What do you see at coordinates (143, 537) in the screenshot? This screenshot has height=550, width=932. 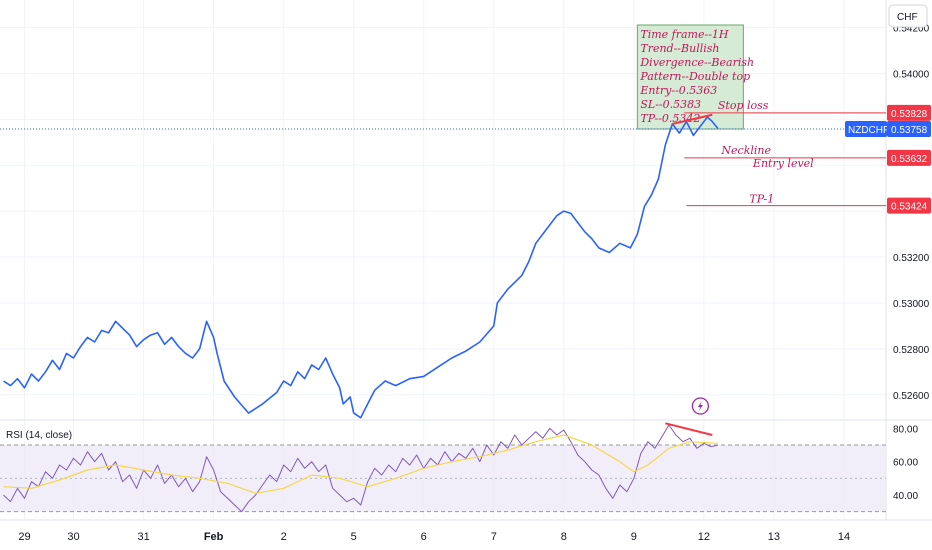 I see `date-tick-label: 31` at bounding box center [143, 537].